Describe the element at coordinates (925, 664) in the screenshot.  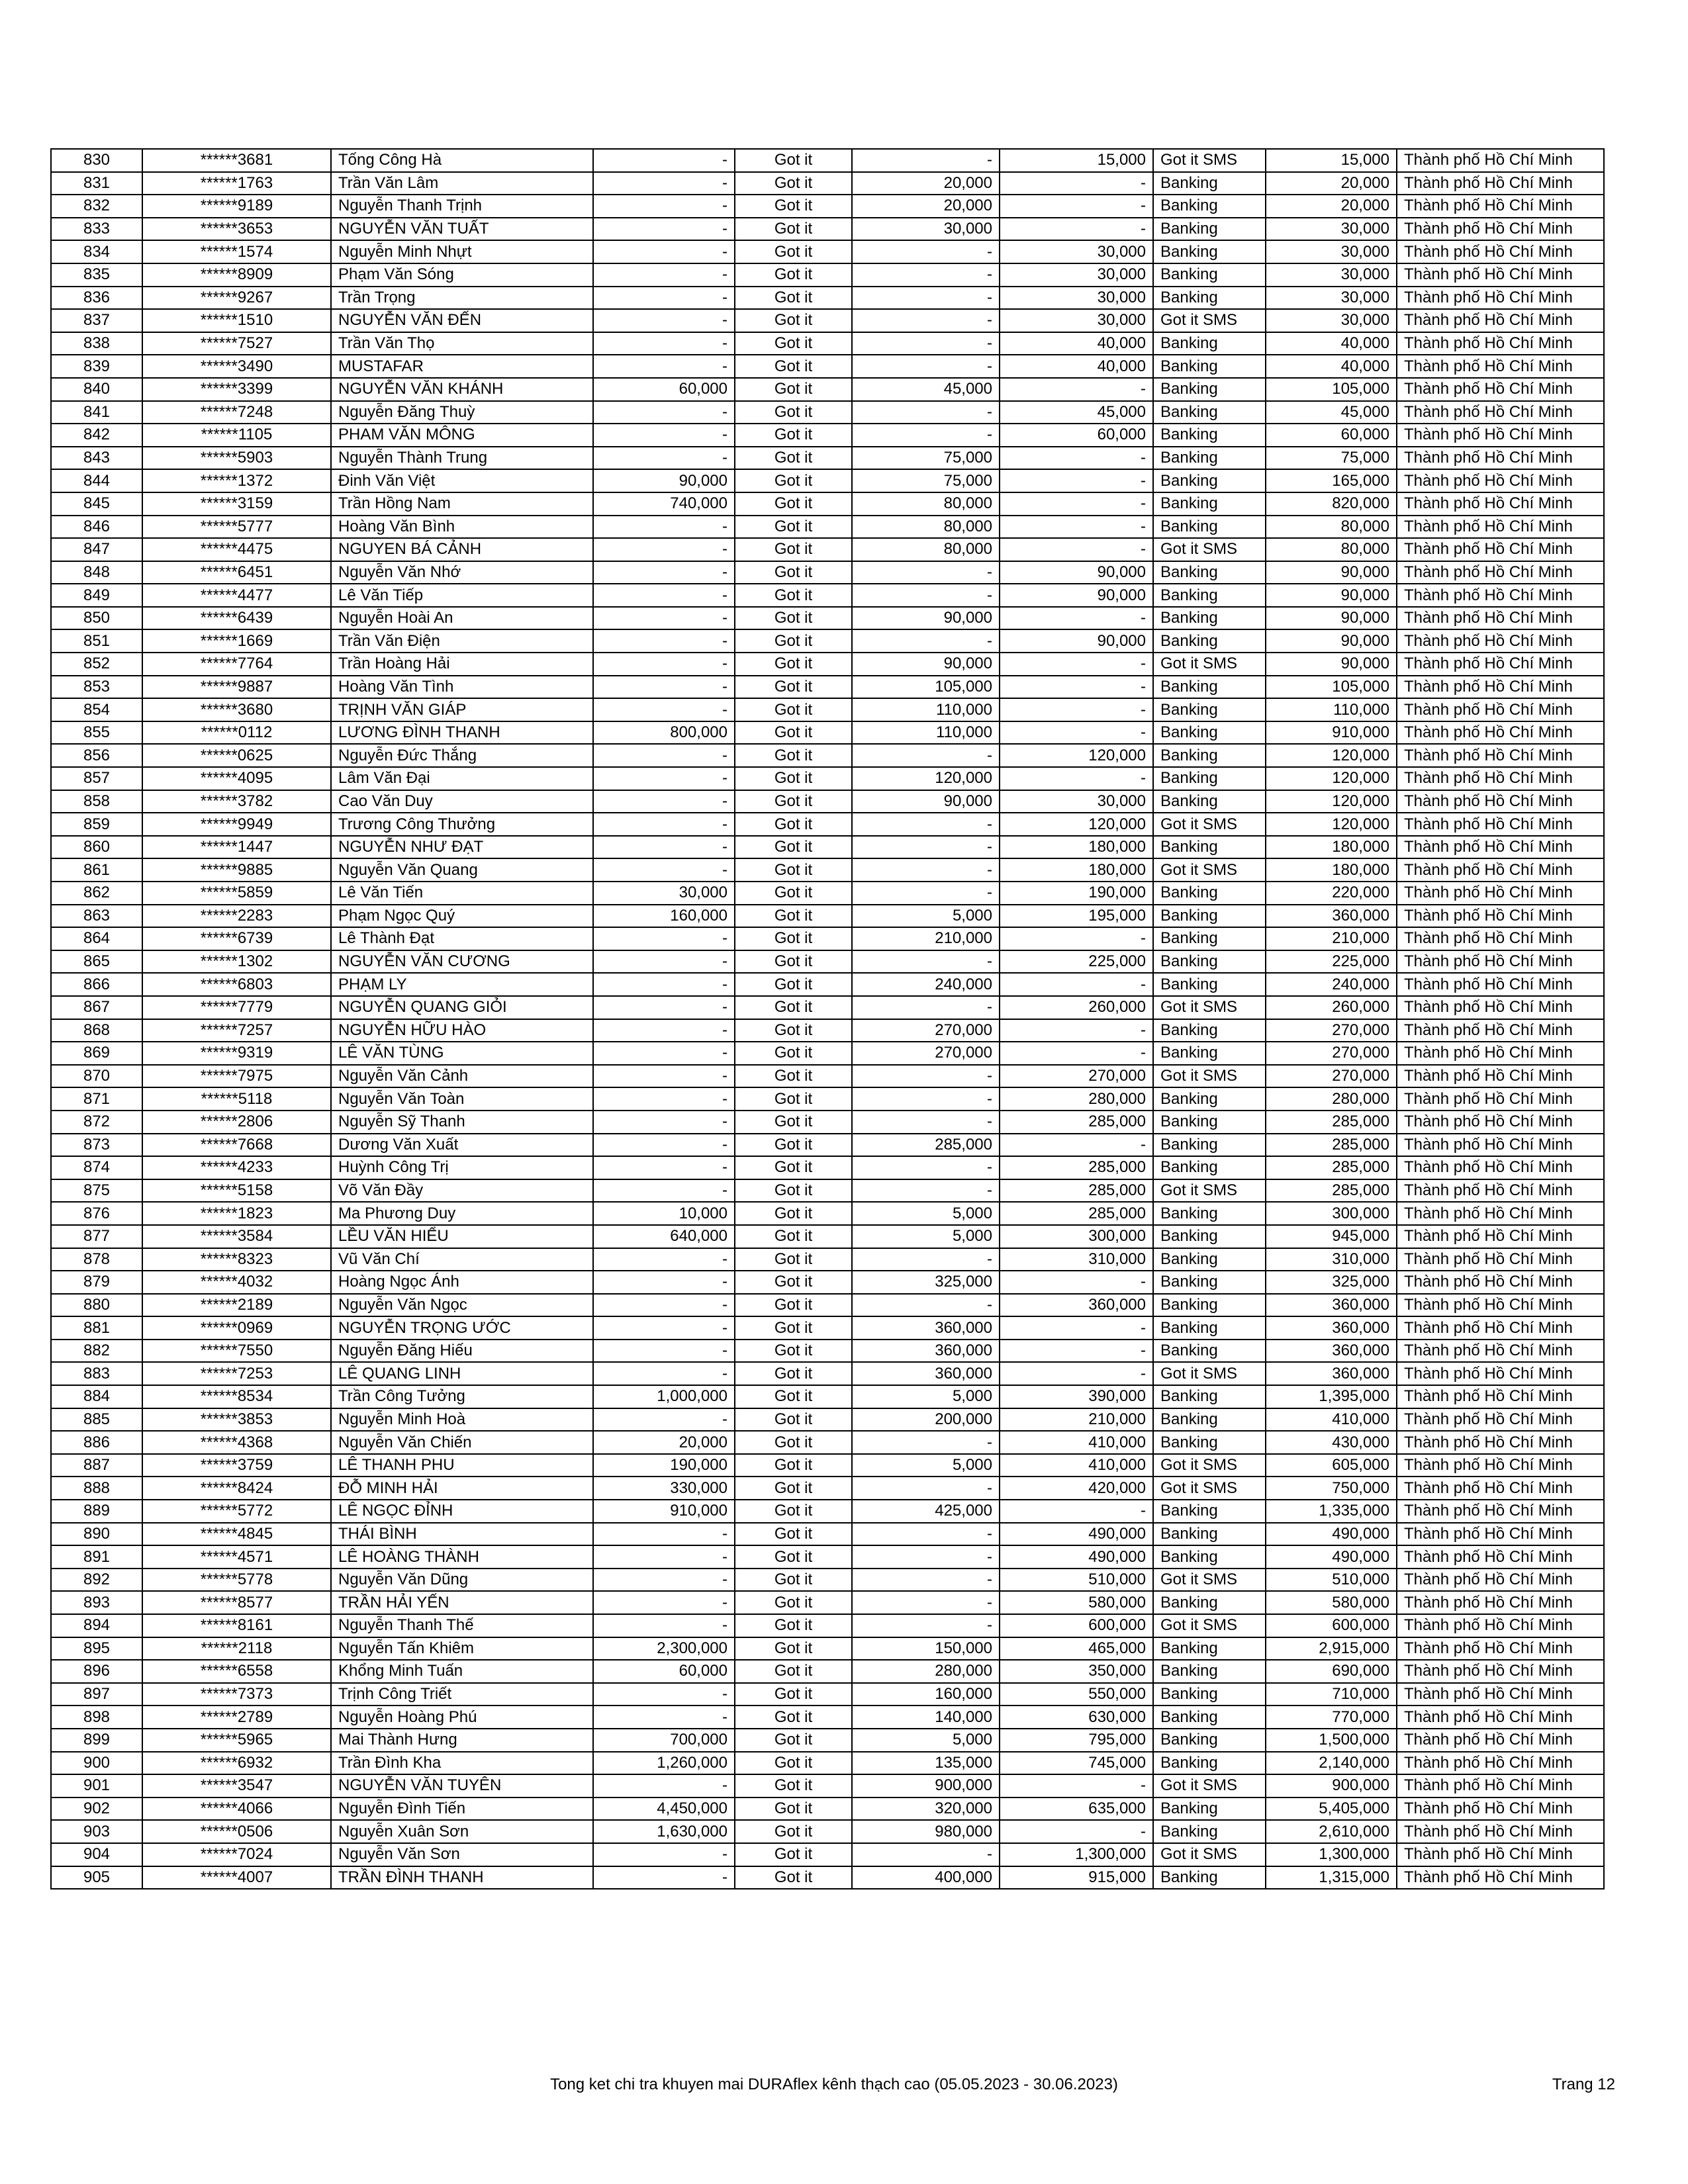
I see `amount-2-cell: 90,000` at that location.